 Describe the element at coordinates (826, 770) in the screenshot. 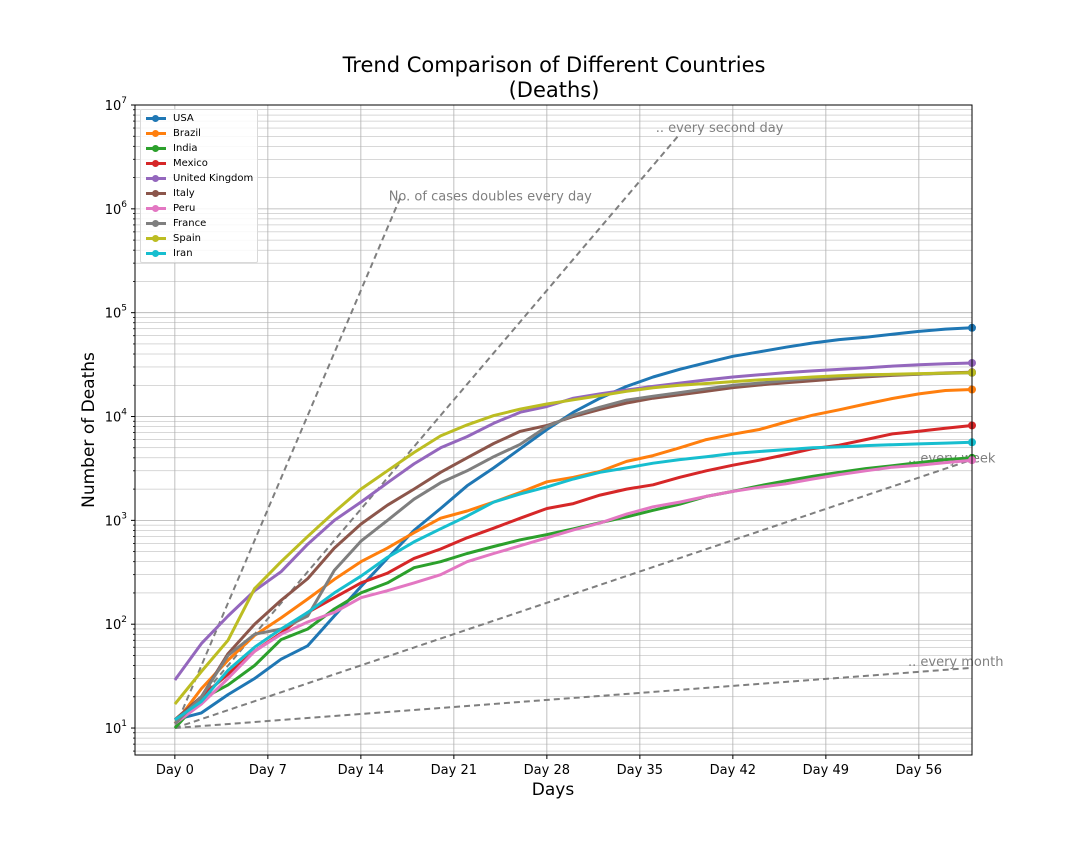

I see `x-tick-label: Day 49` at that location.